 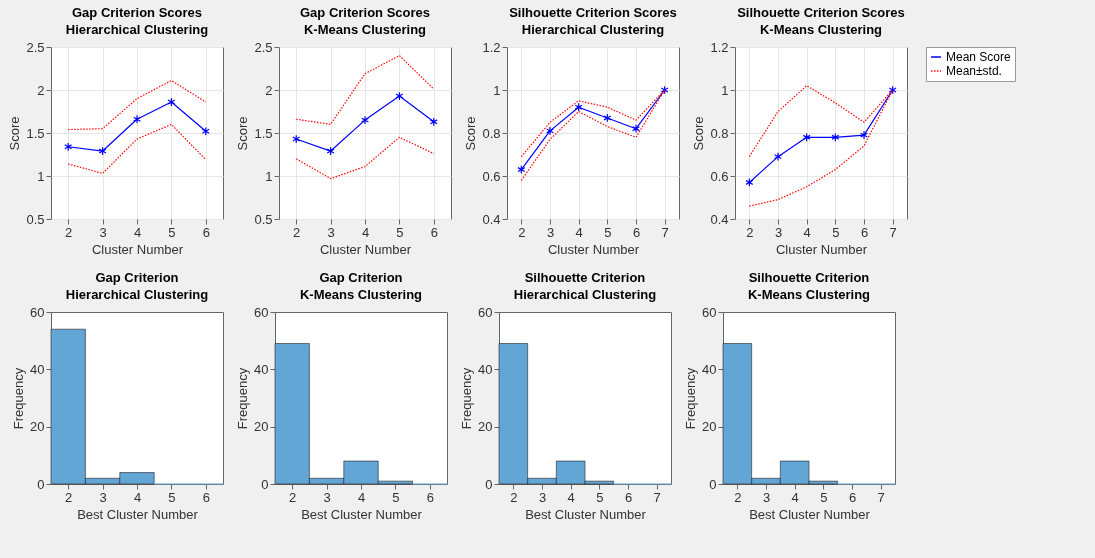 I want to click on y-tick-label: 2, so click(x=41, y=90).